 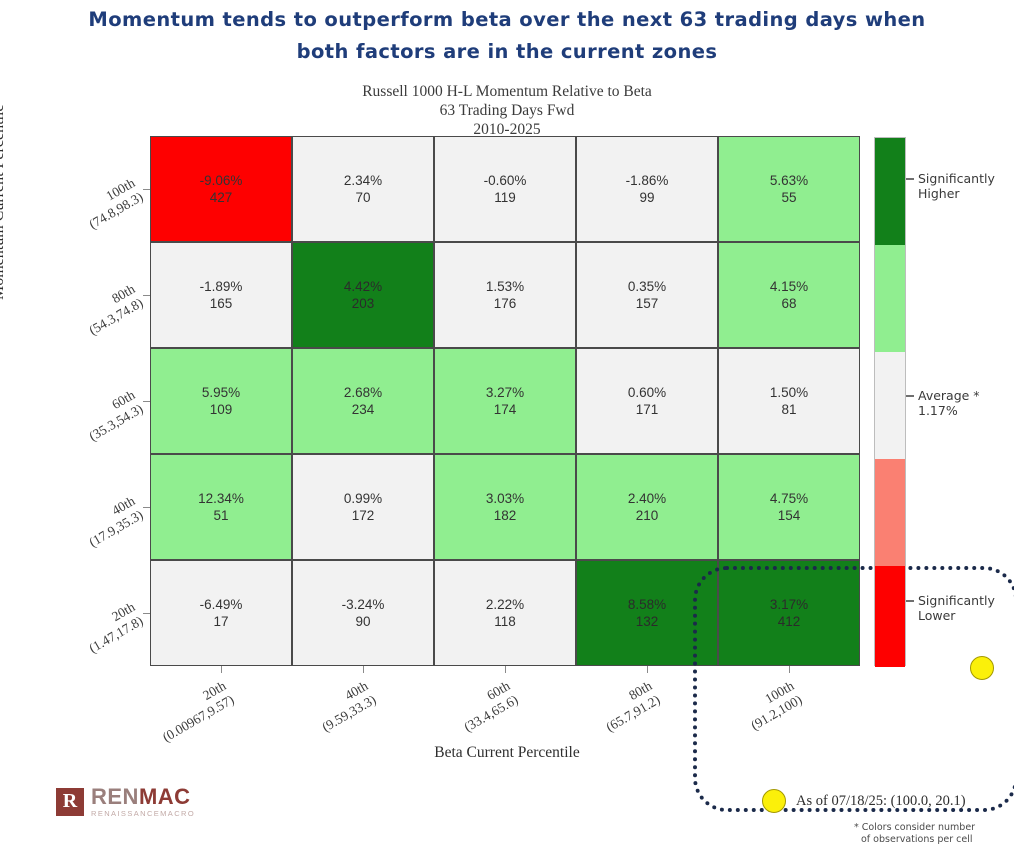 What do you see at coordinates (143, 813) in the screenshot?
I see `renmac-subtitle: RENAISSANCEMACRO` at bounding box center [143, 813].